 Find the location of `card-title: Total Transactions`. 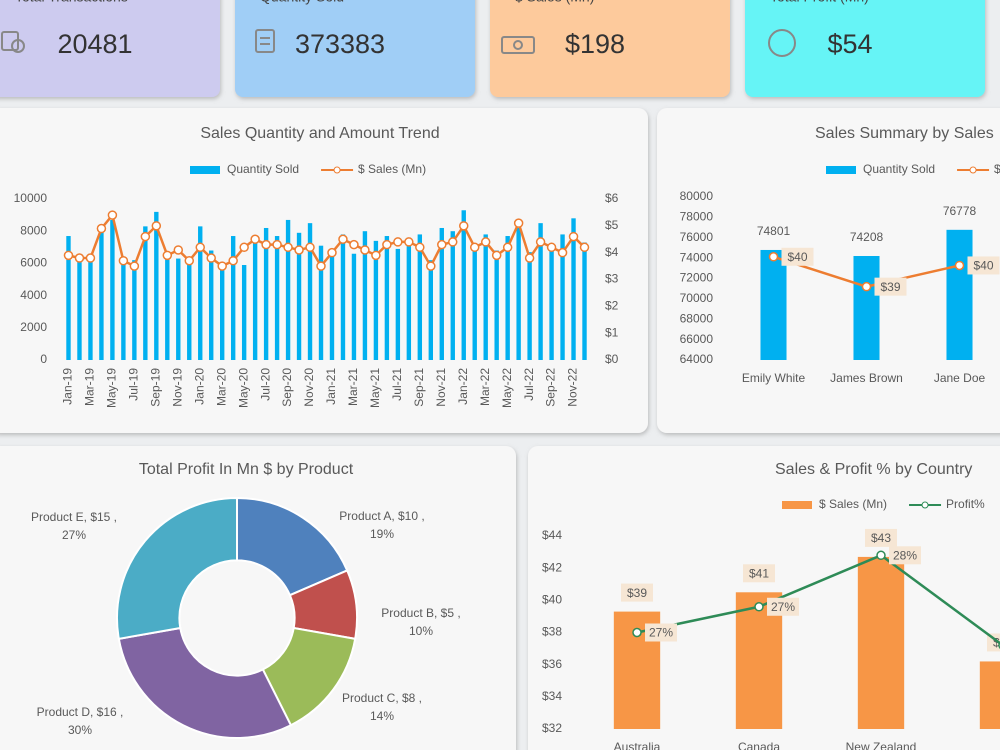

card-title: Total Transactions is located at coordinates (71, 2).